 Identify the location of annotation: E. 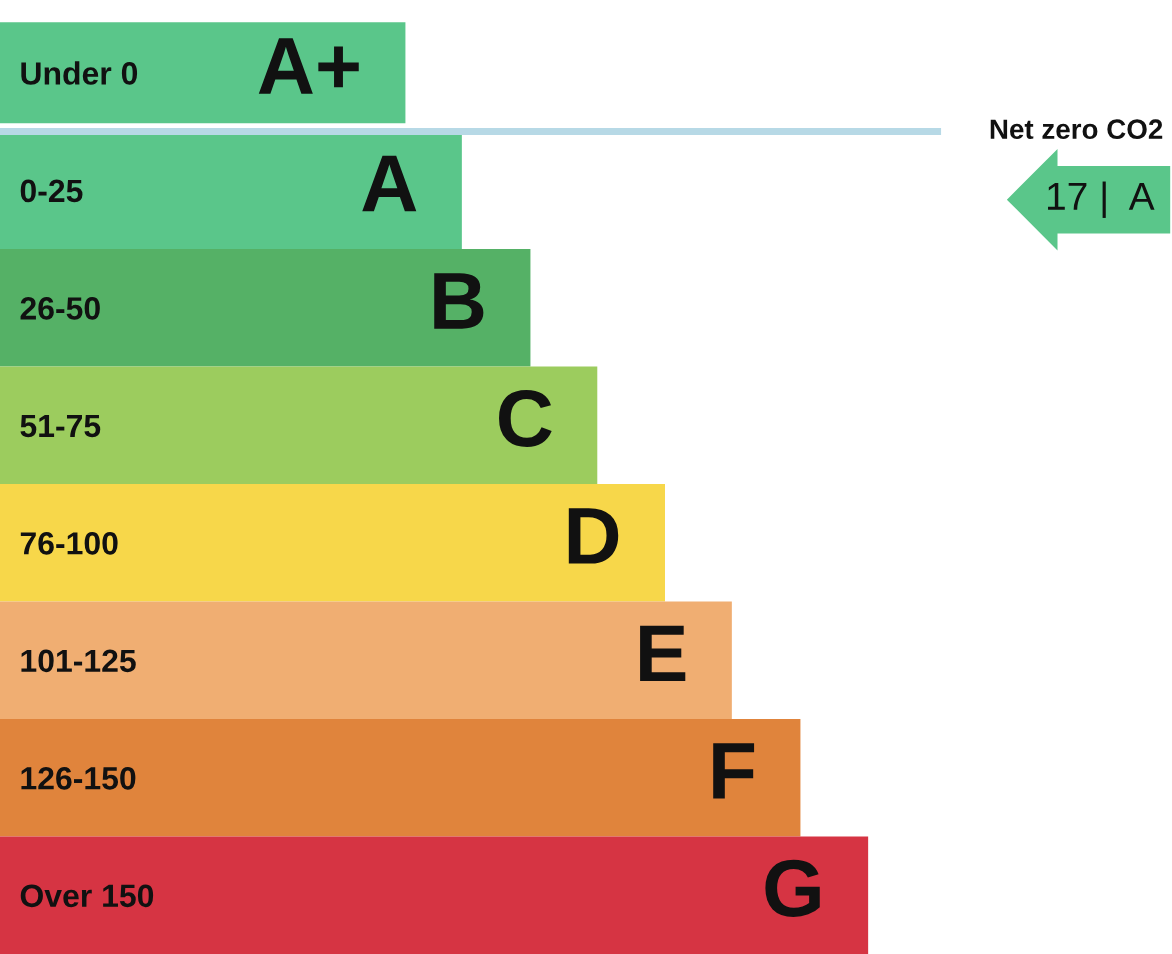
(663, 653).